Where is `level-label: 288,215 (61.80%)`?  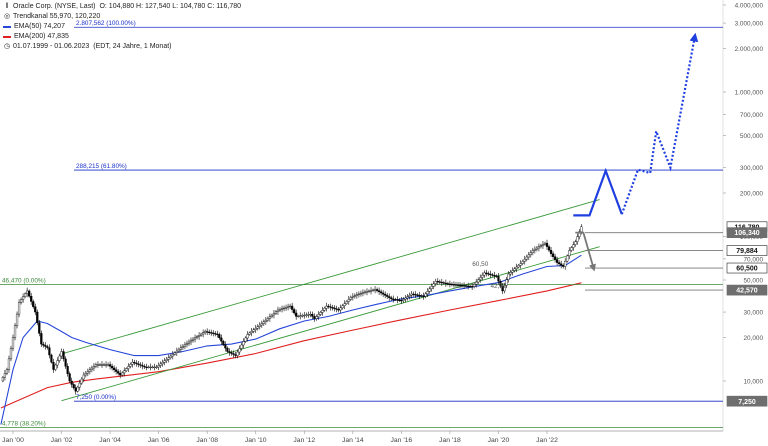 level-label: 288,215 (61.80%) is located at coordinates (101, 166).